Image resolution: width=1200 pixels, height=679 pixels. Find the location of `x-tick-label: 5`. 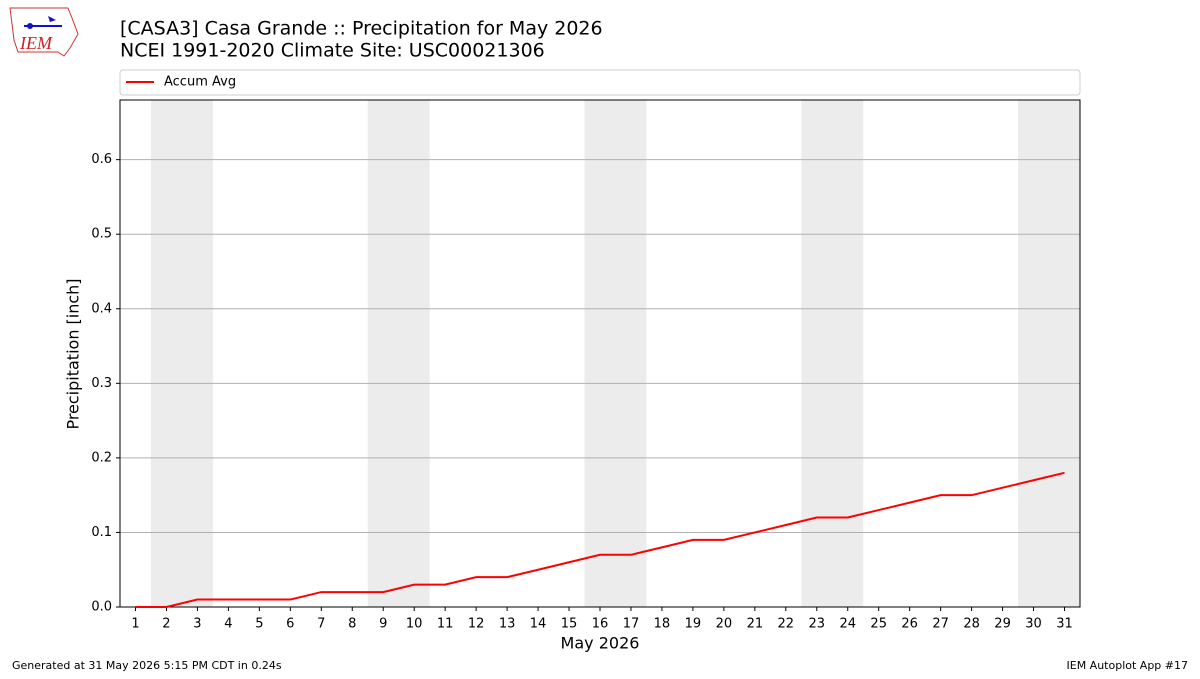

x-tick-label: 5 is located at coordinates (259, 624).